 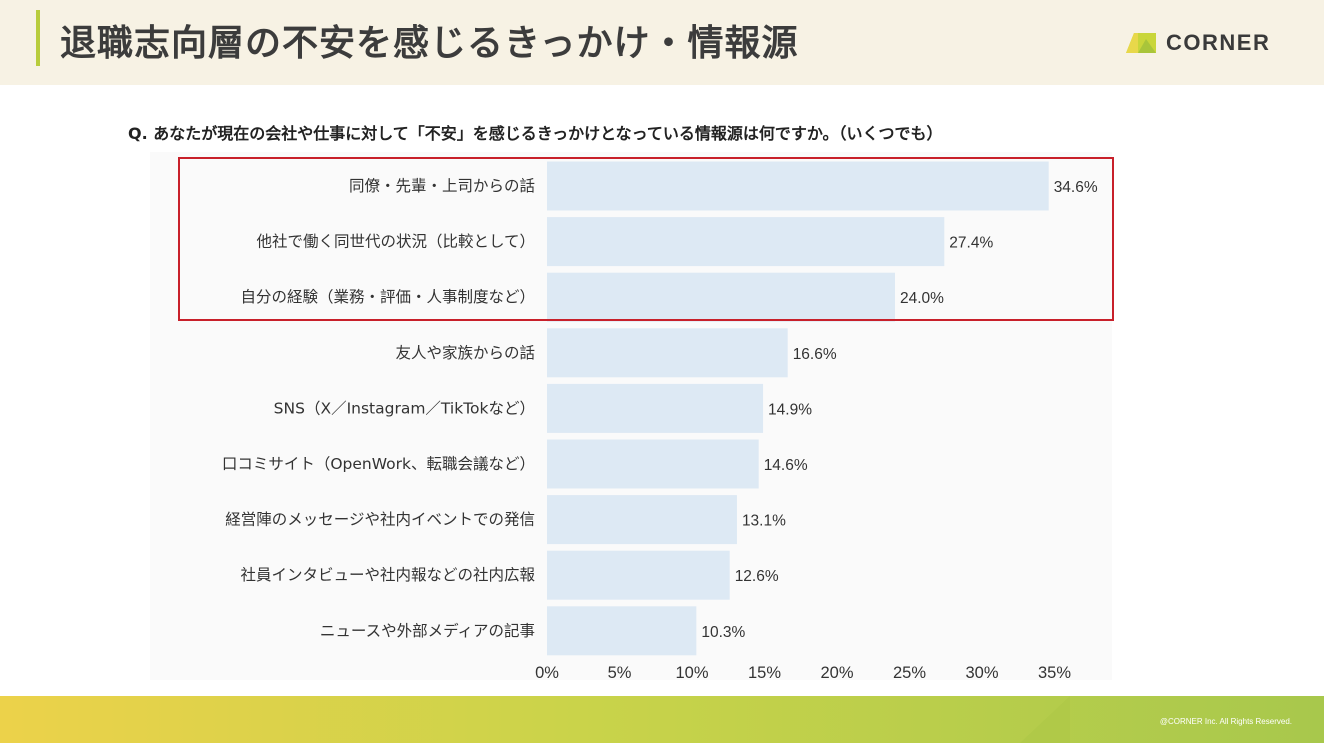 I want to click on value-label-2: 27.4%, so click(x=971, y=243).